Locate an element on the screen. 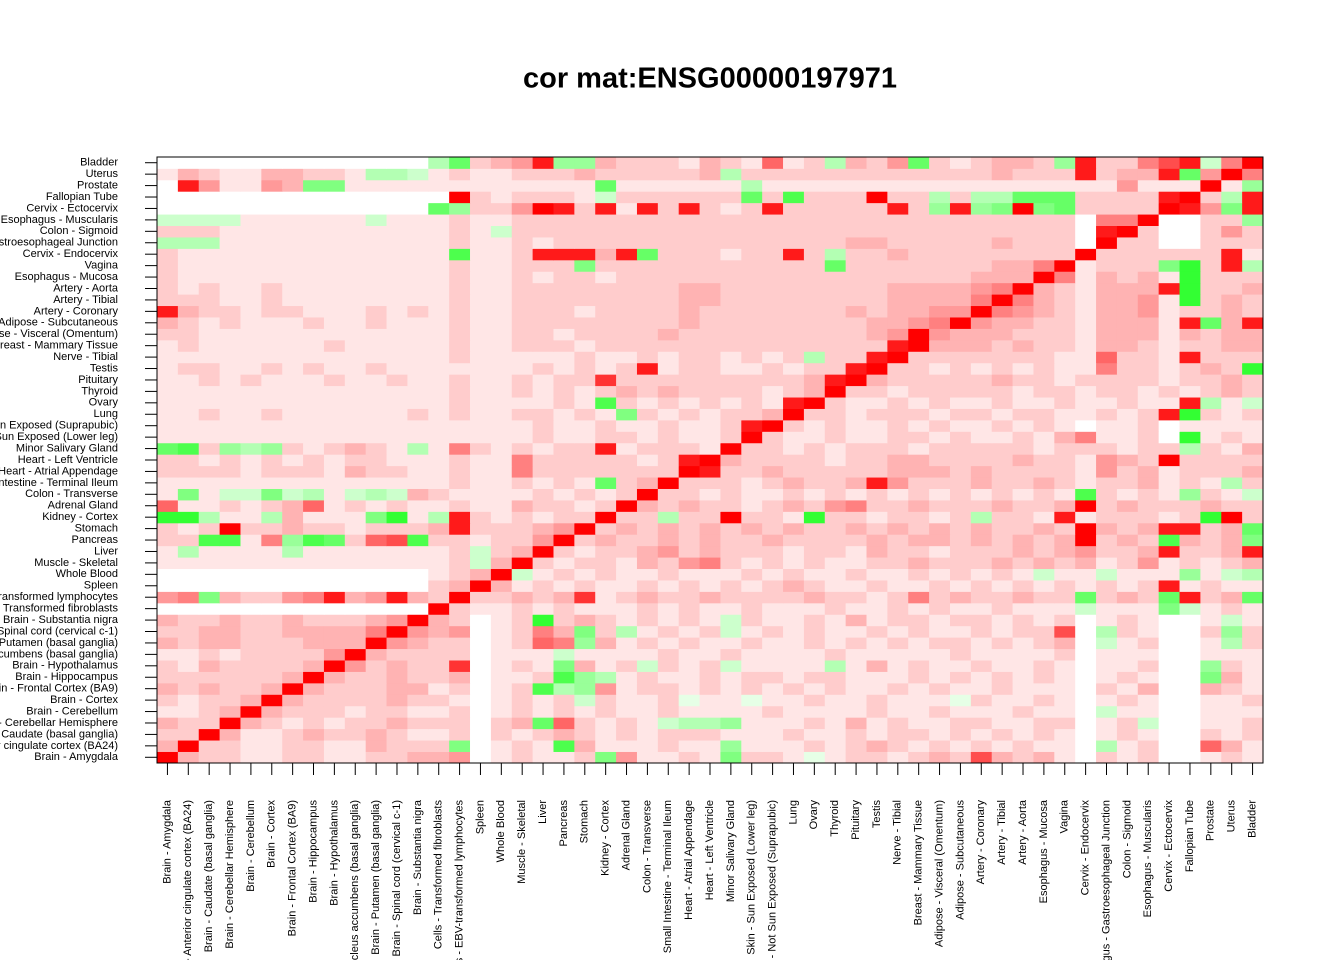 This screenshot has width=1344, height=960. x-tick-label: Bladder is located at coordinates (1252, 819).